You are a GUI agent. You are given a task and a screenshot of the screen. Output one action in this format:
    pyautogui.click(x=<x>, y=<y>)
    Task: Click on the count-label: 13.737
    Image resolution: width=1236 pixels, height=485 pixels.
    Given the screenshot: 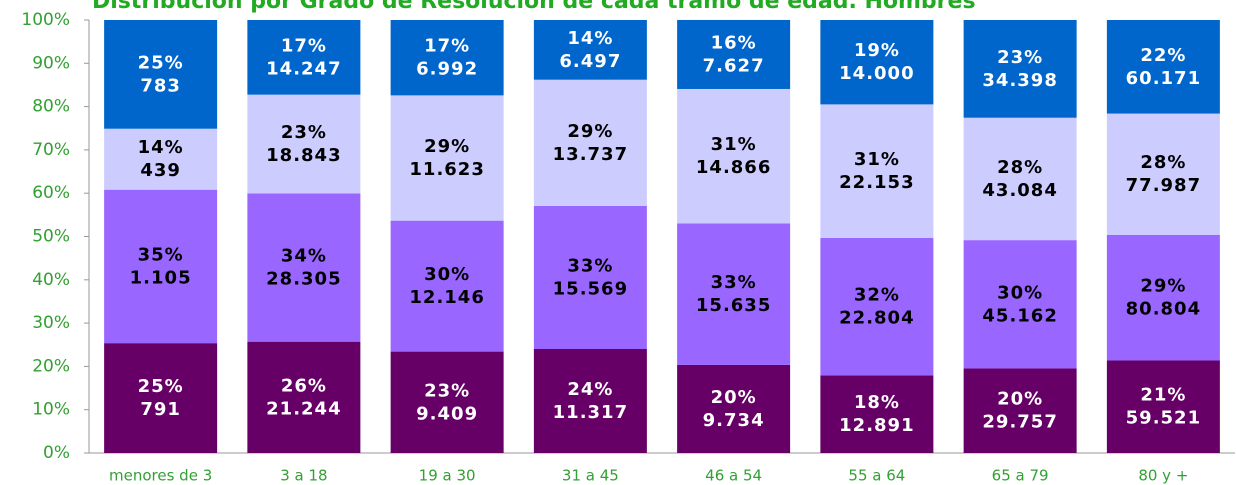 What is the action you would take?
    pyautogui.click(x=590, y=154)
    